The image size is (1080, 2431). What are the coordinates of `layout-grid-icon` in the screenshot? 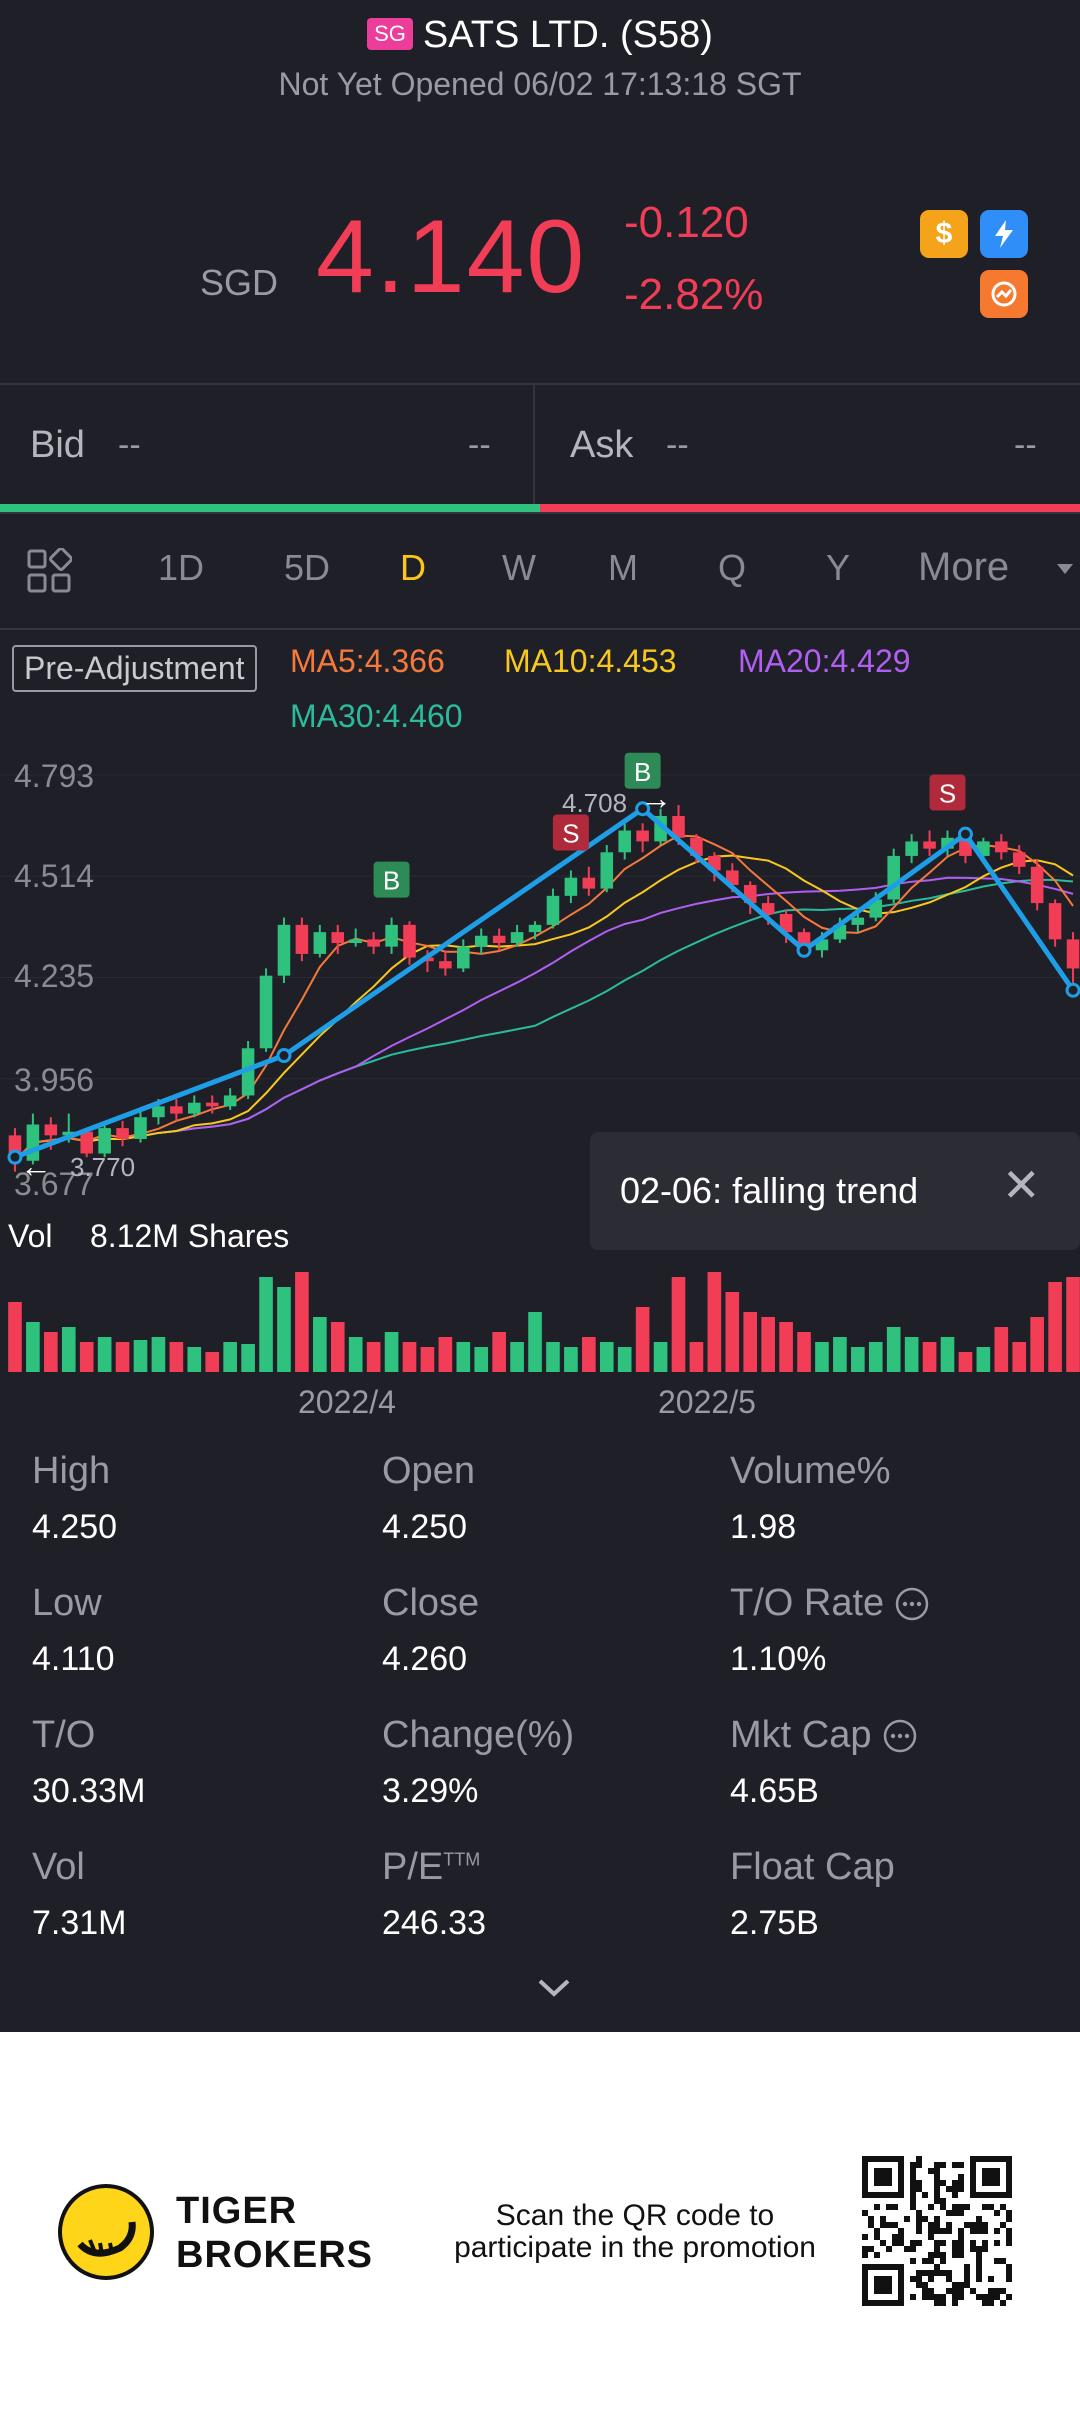 It's located at (49, 573).